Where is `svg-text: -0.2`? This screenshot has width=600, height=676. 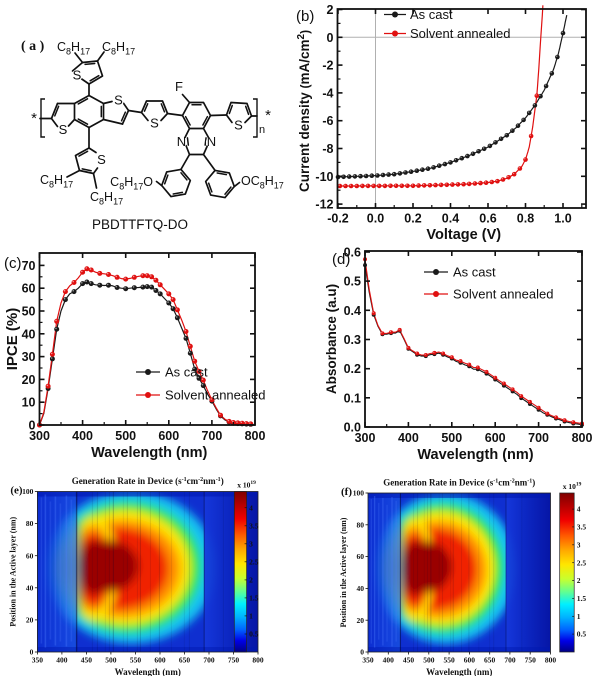 svg-text: -0.2 is located at coordinates (338, 219).